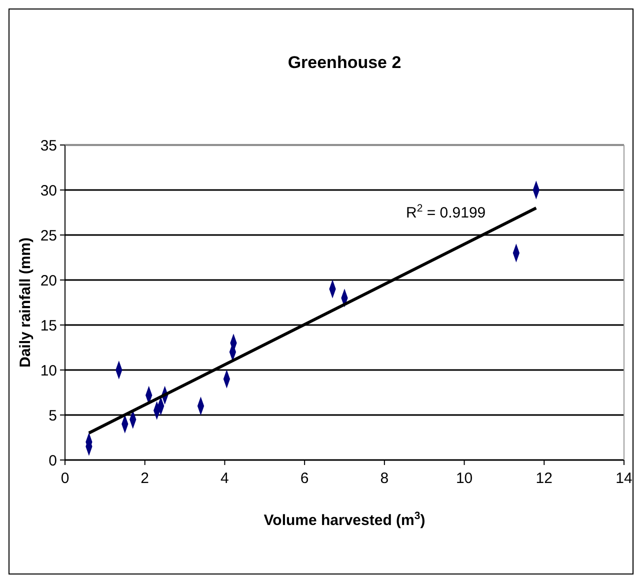 The width and height of the screenshot is (634, 583). What do you see at coordinates (25, 302) in the screenshot?
I see `y-axis-title: Daily rainfall (mm)` at bounding box center [25, 302].